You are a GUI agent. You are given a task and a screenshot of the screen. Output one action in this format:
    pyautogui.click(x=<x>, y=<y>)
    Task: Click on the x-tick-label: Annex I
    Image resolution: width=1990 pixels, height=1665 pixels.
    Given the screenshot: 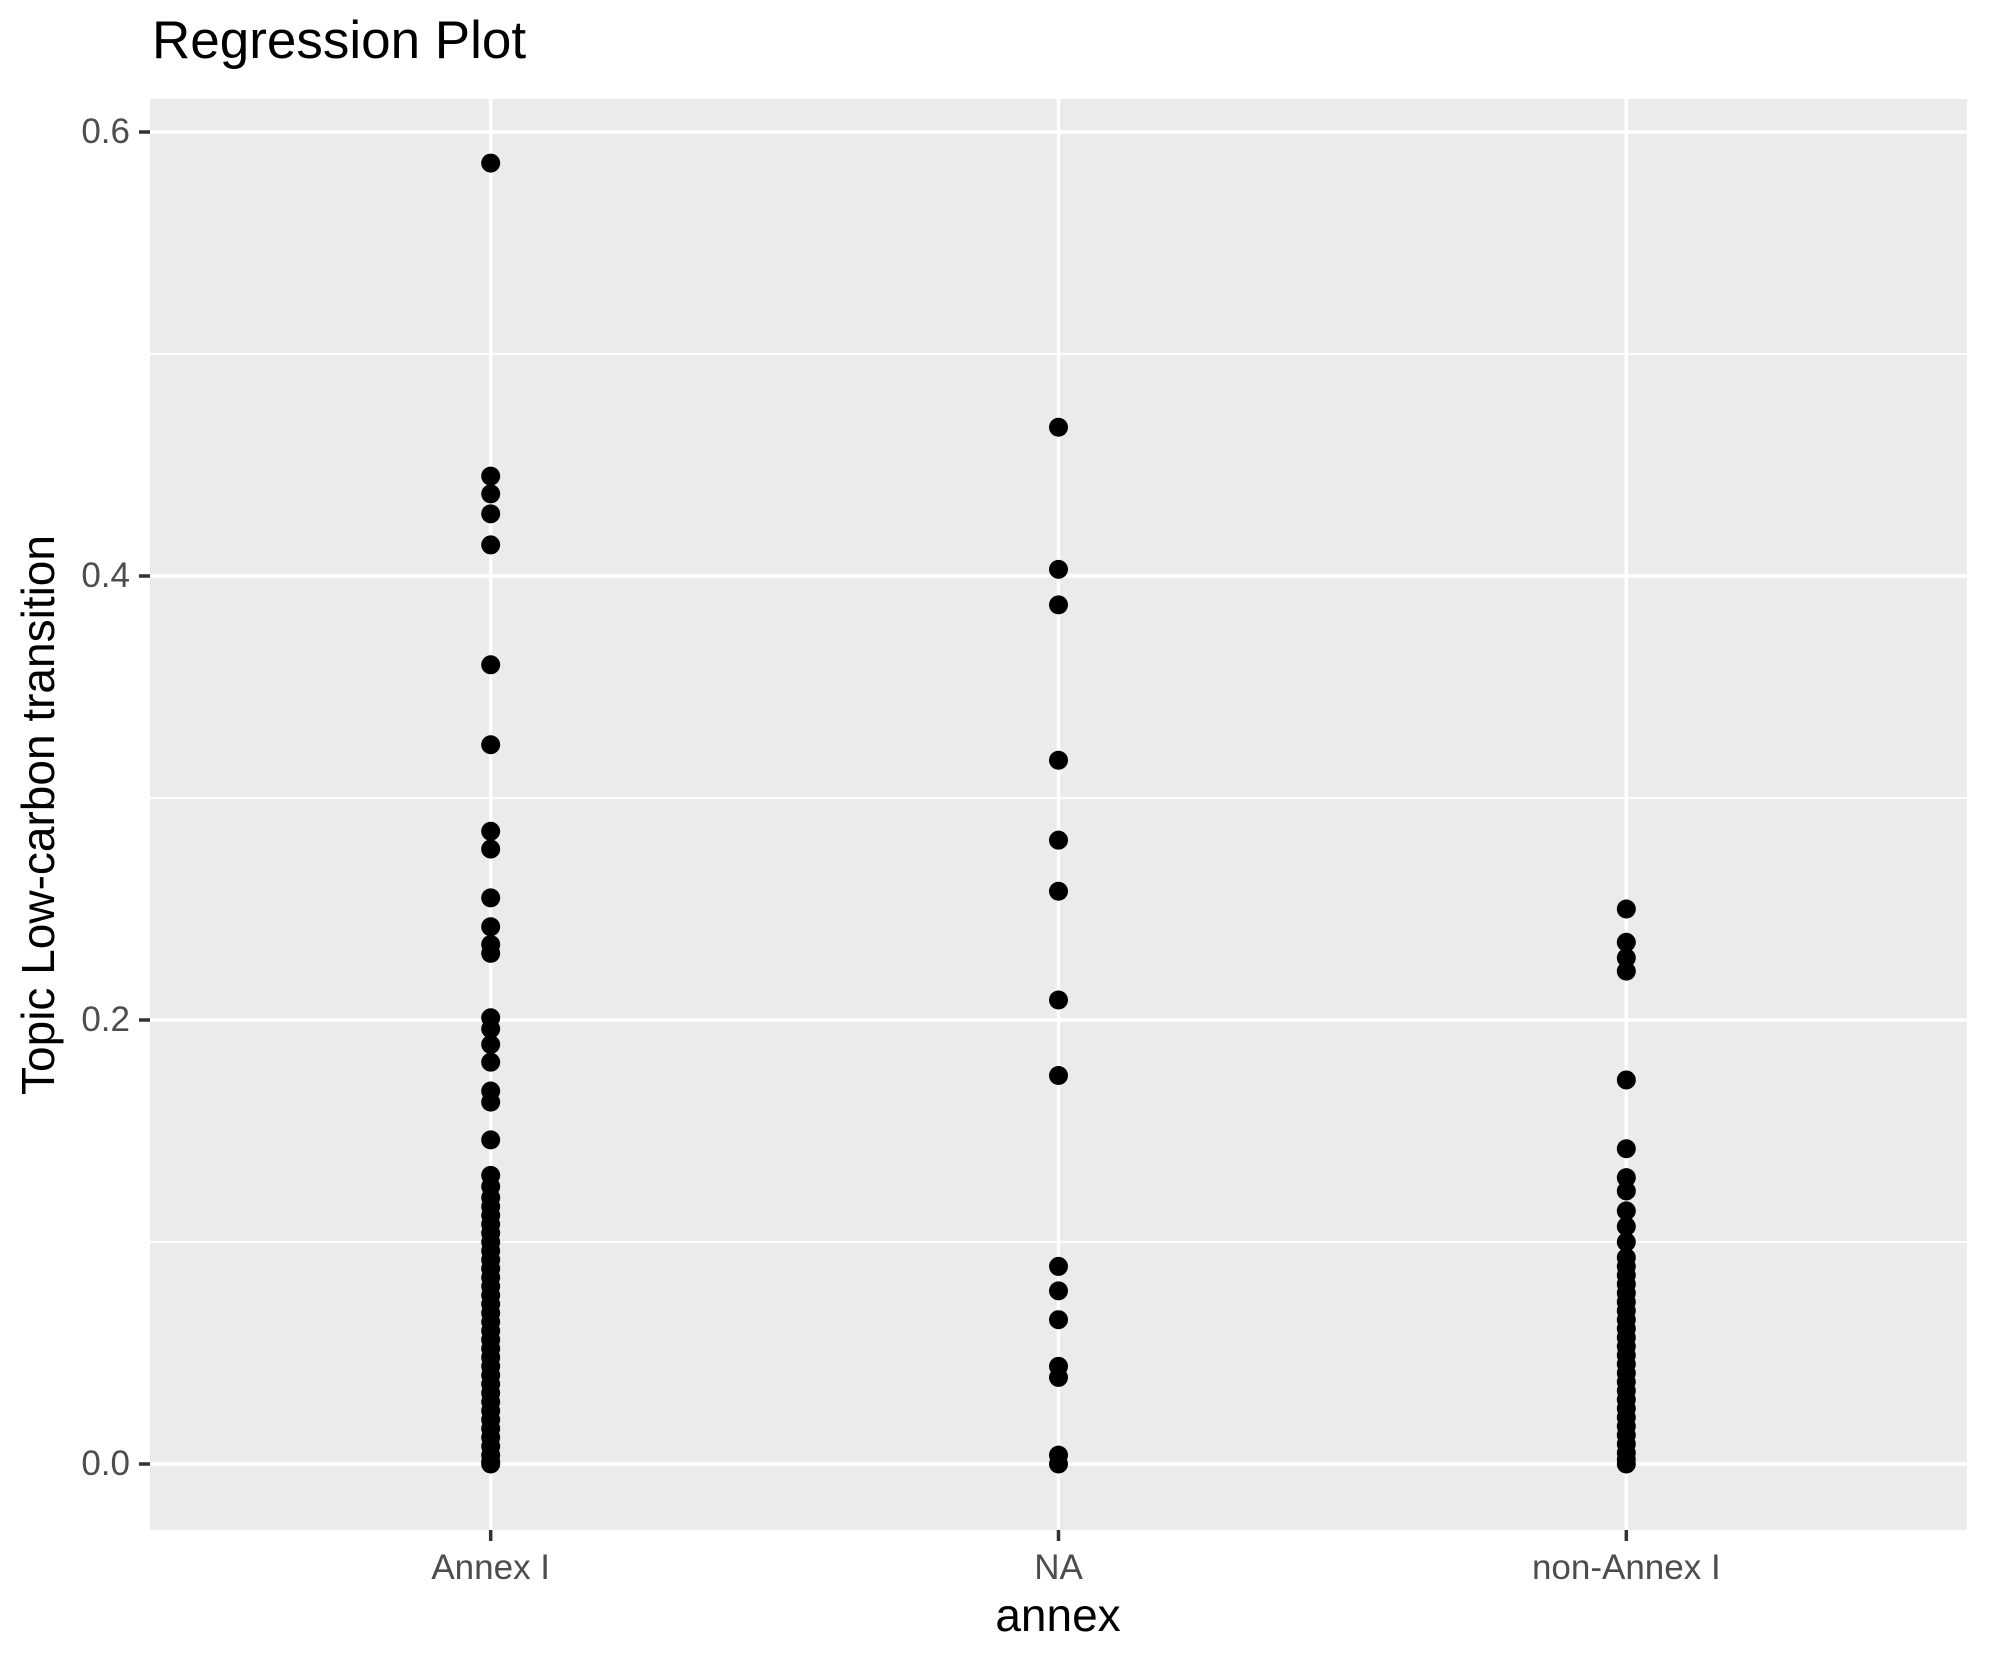 What is the action you would take?
    pyautogui.click(x=491, y=1567)
    